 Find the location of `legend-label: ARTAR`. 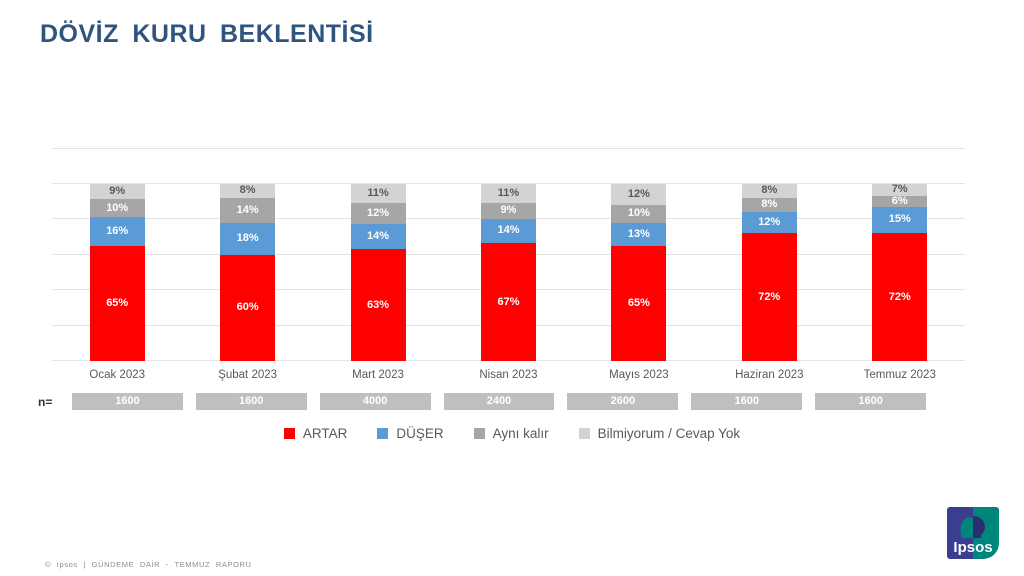

legend-label: ARTAR is located at coordinates (325, 433).